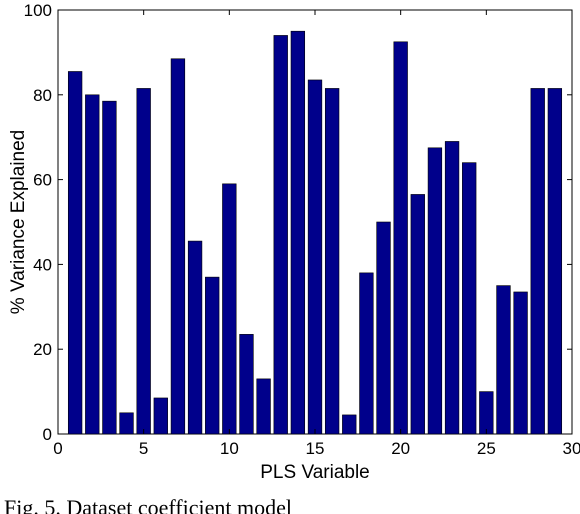  Describe the element at coordinates (315, 448) in the screenshot. I see `x-tick-label: 15` at that location.